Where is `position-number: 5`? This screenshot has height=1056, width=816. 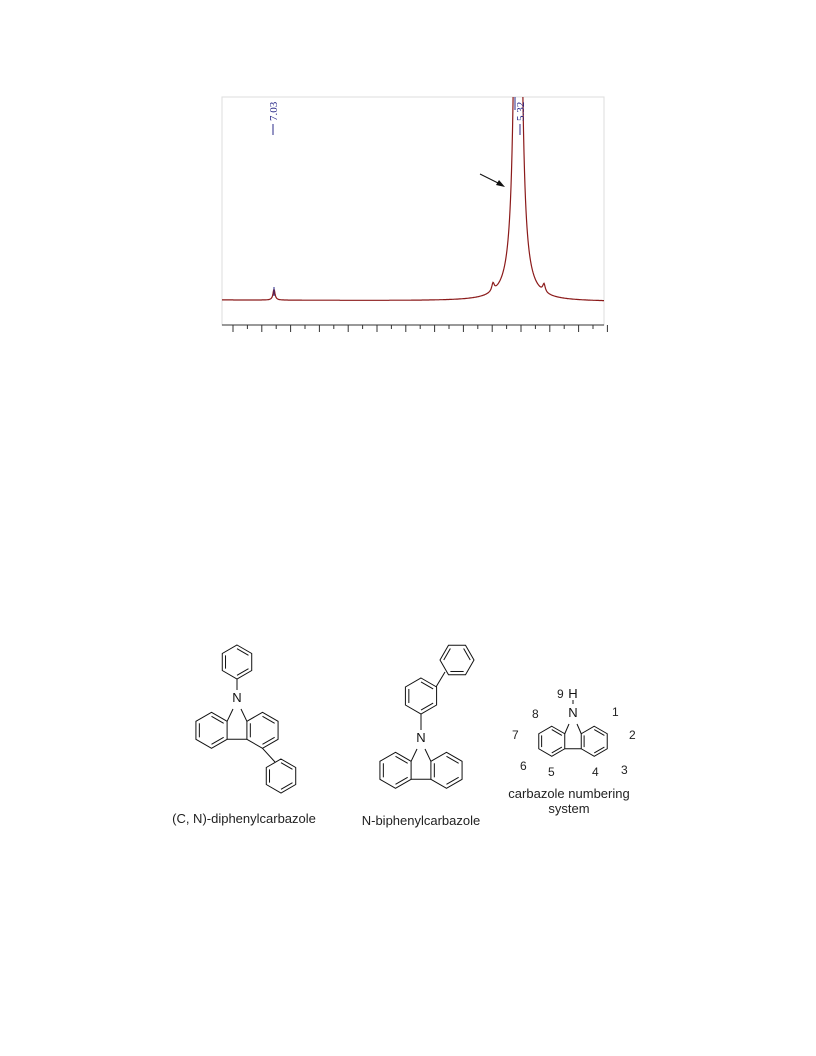
position-number: 5 is located at coordinates (551, 772).